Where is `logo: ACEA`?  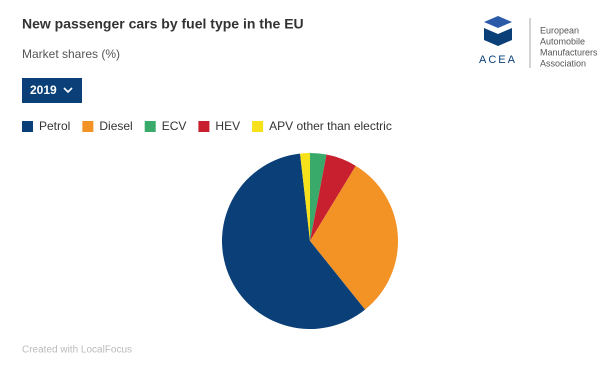
logo: ACEA is located at coordinates (505, 42).